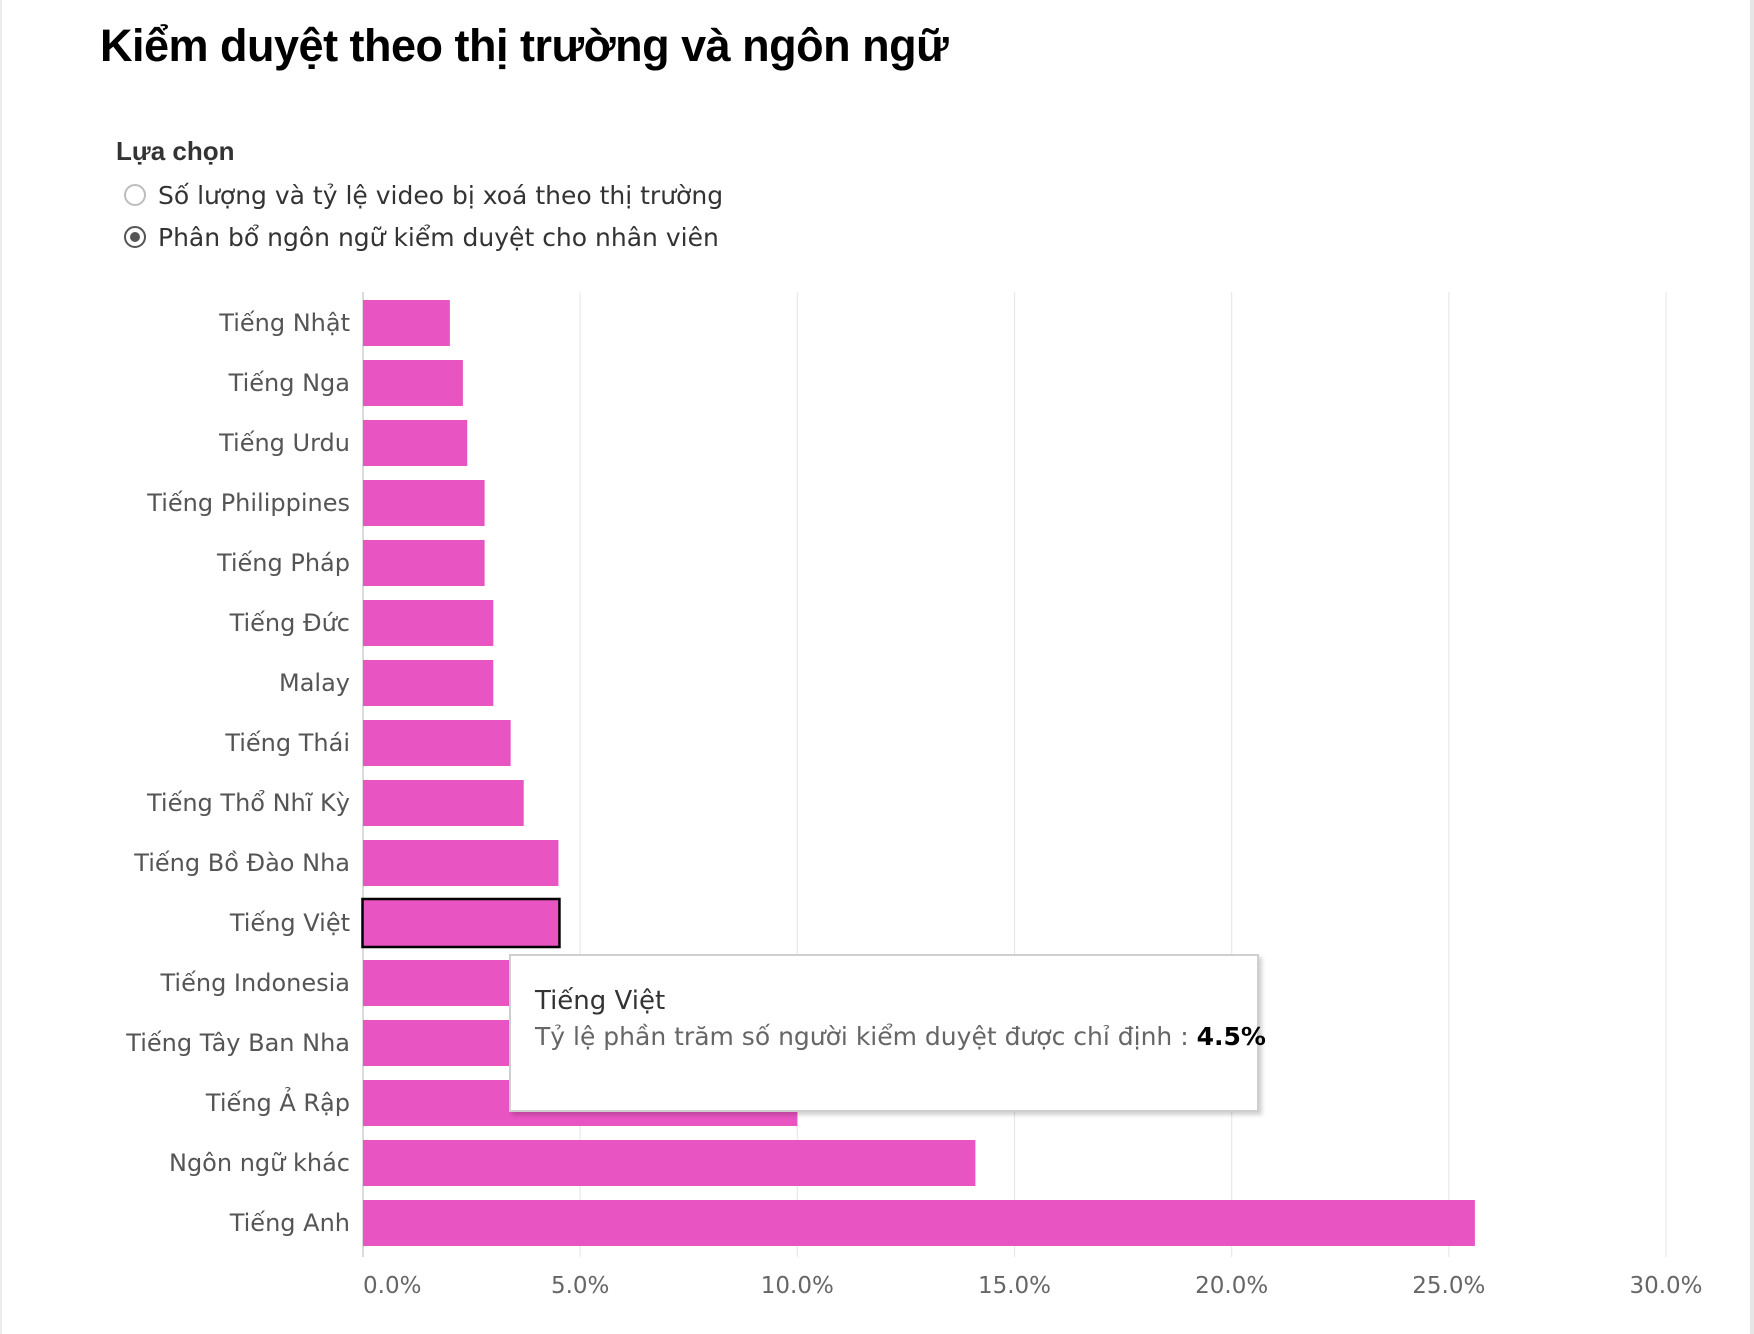  What do you see at coordinates (1, 667) in the screenshot?
I see `left-border` at bounding box center [1, 667].